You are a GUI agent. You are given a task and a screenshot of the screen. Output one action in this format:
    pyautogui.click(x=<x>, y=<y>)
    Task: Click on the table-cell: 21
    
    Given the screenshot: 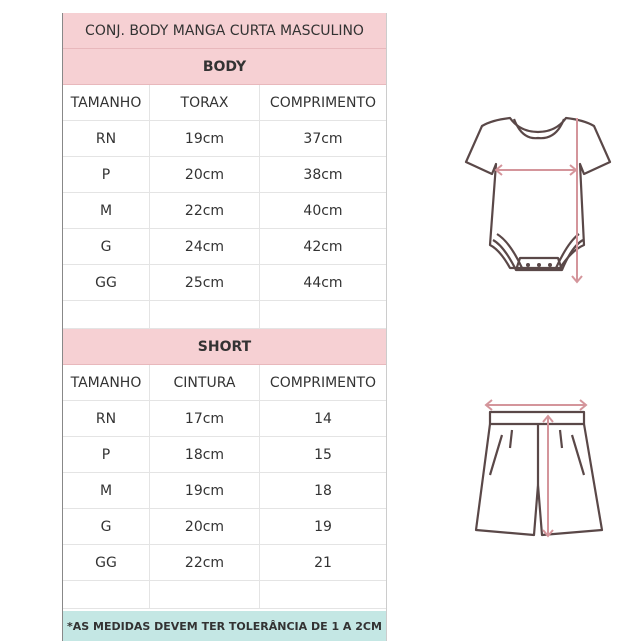 What is the action you would take?
    pyautogui.click(x=323, y=562)
    